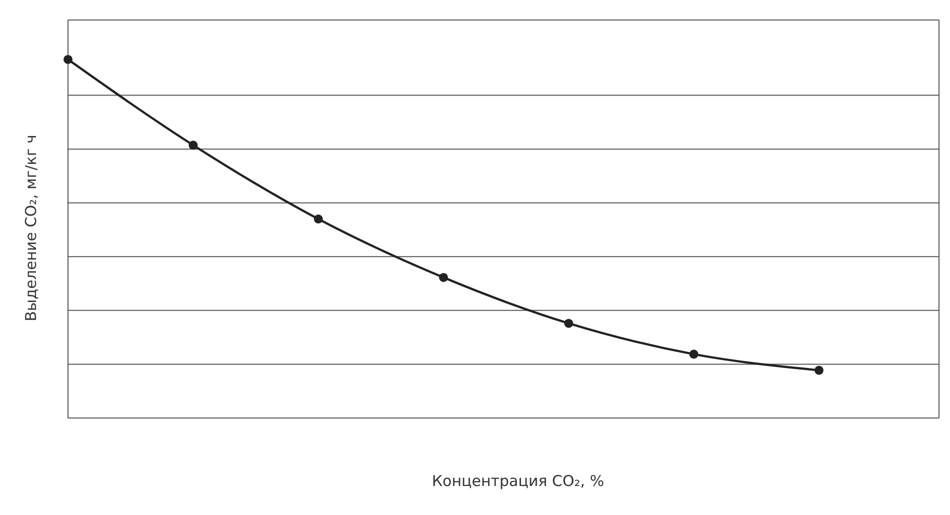  Describe the element at coordinates (31, 228) in the screenshot. I see `y-axis-title: Выделение CO₂, мг/кг ч` at that location.